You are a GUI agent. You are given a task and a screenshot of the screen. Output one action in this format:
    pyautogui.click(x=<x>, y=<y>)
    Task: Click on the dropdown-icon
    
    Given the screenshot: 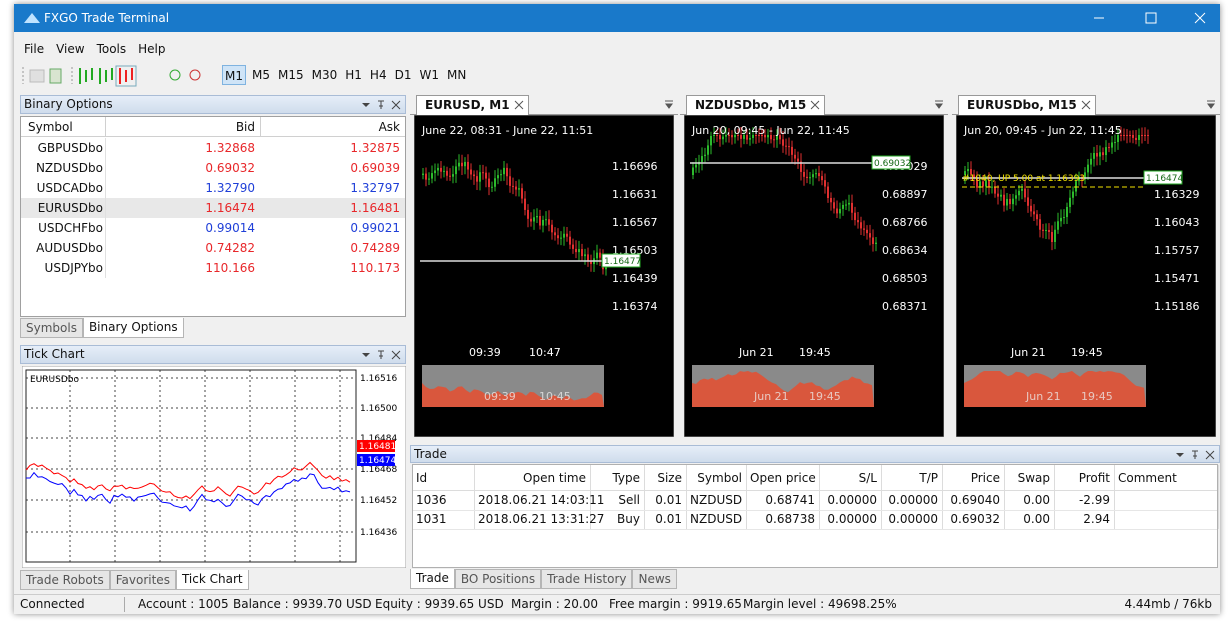 What is the action you would take?
    pyautogui.click(x=1180, y=455)
    